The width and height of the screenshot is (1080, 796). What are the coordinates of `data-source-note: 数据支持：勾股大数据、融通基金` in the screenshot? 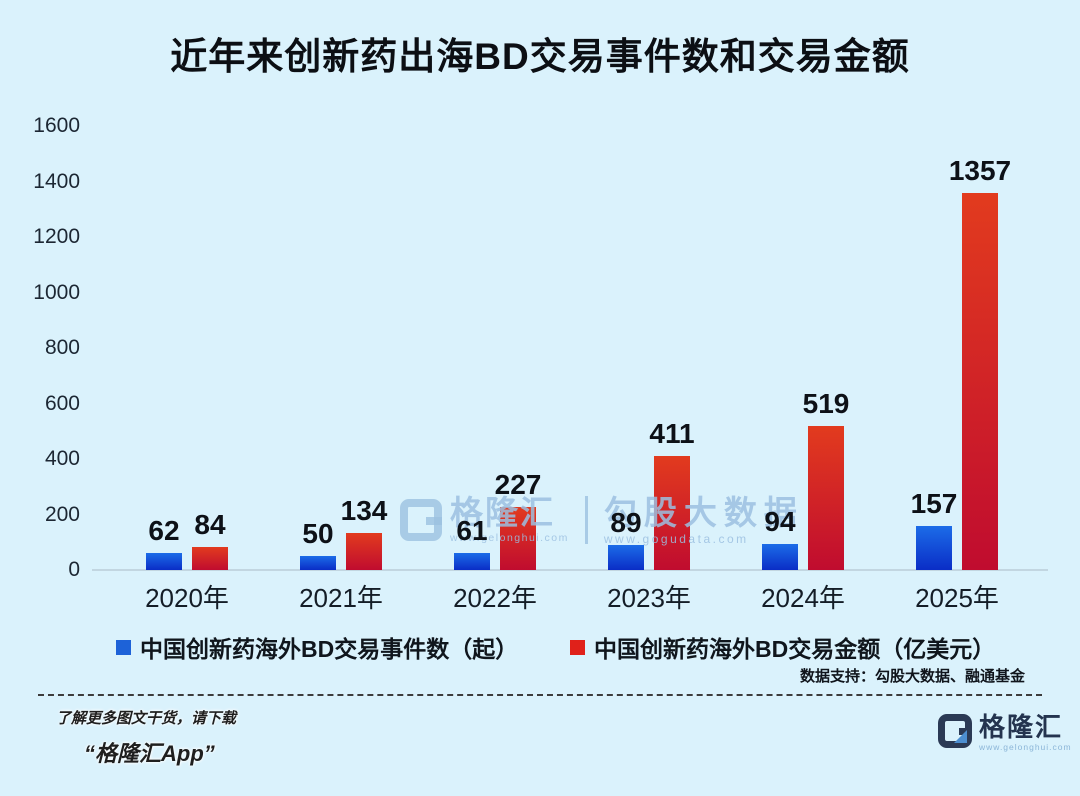 It's located at (912, 676).